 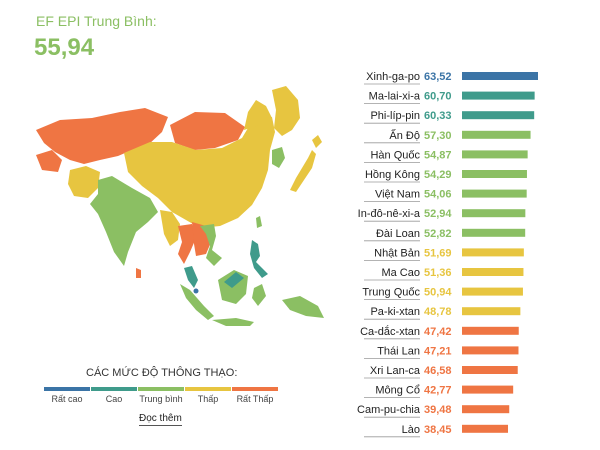 I want to click on bar-value-label: 63,52, so click(x=438, y=77).